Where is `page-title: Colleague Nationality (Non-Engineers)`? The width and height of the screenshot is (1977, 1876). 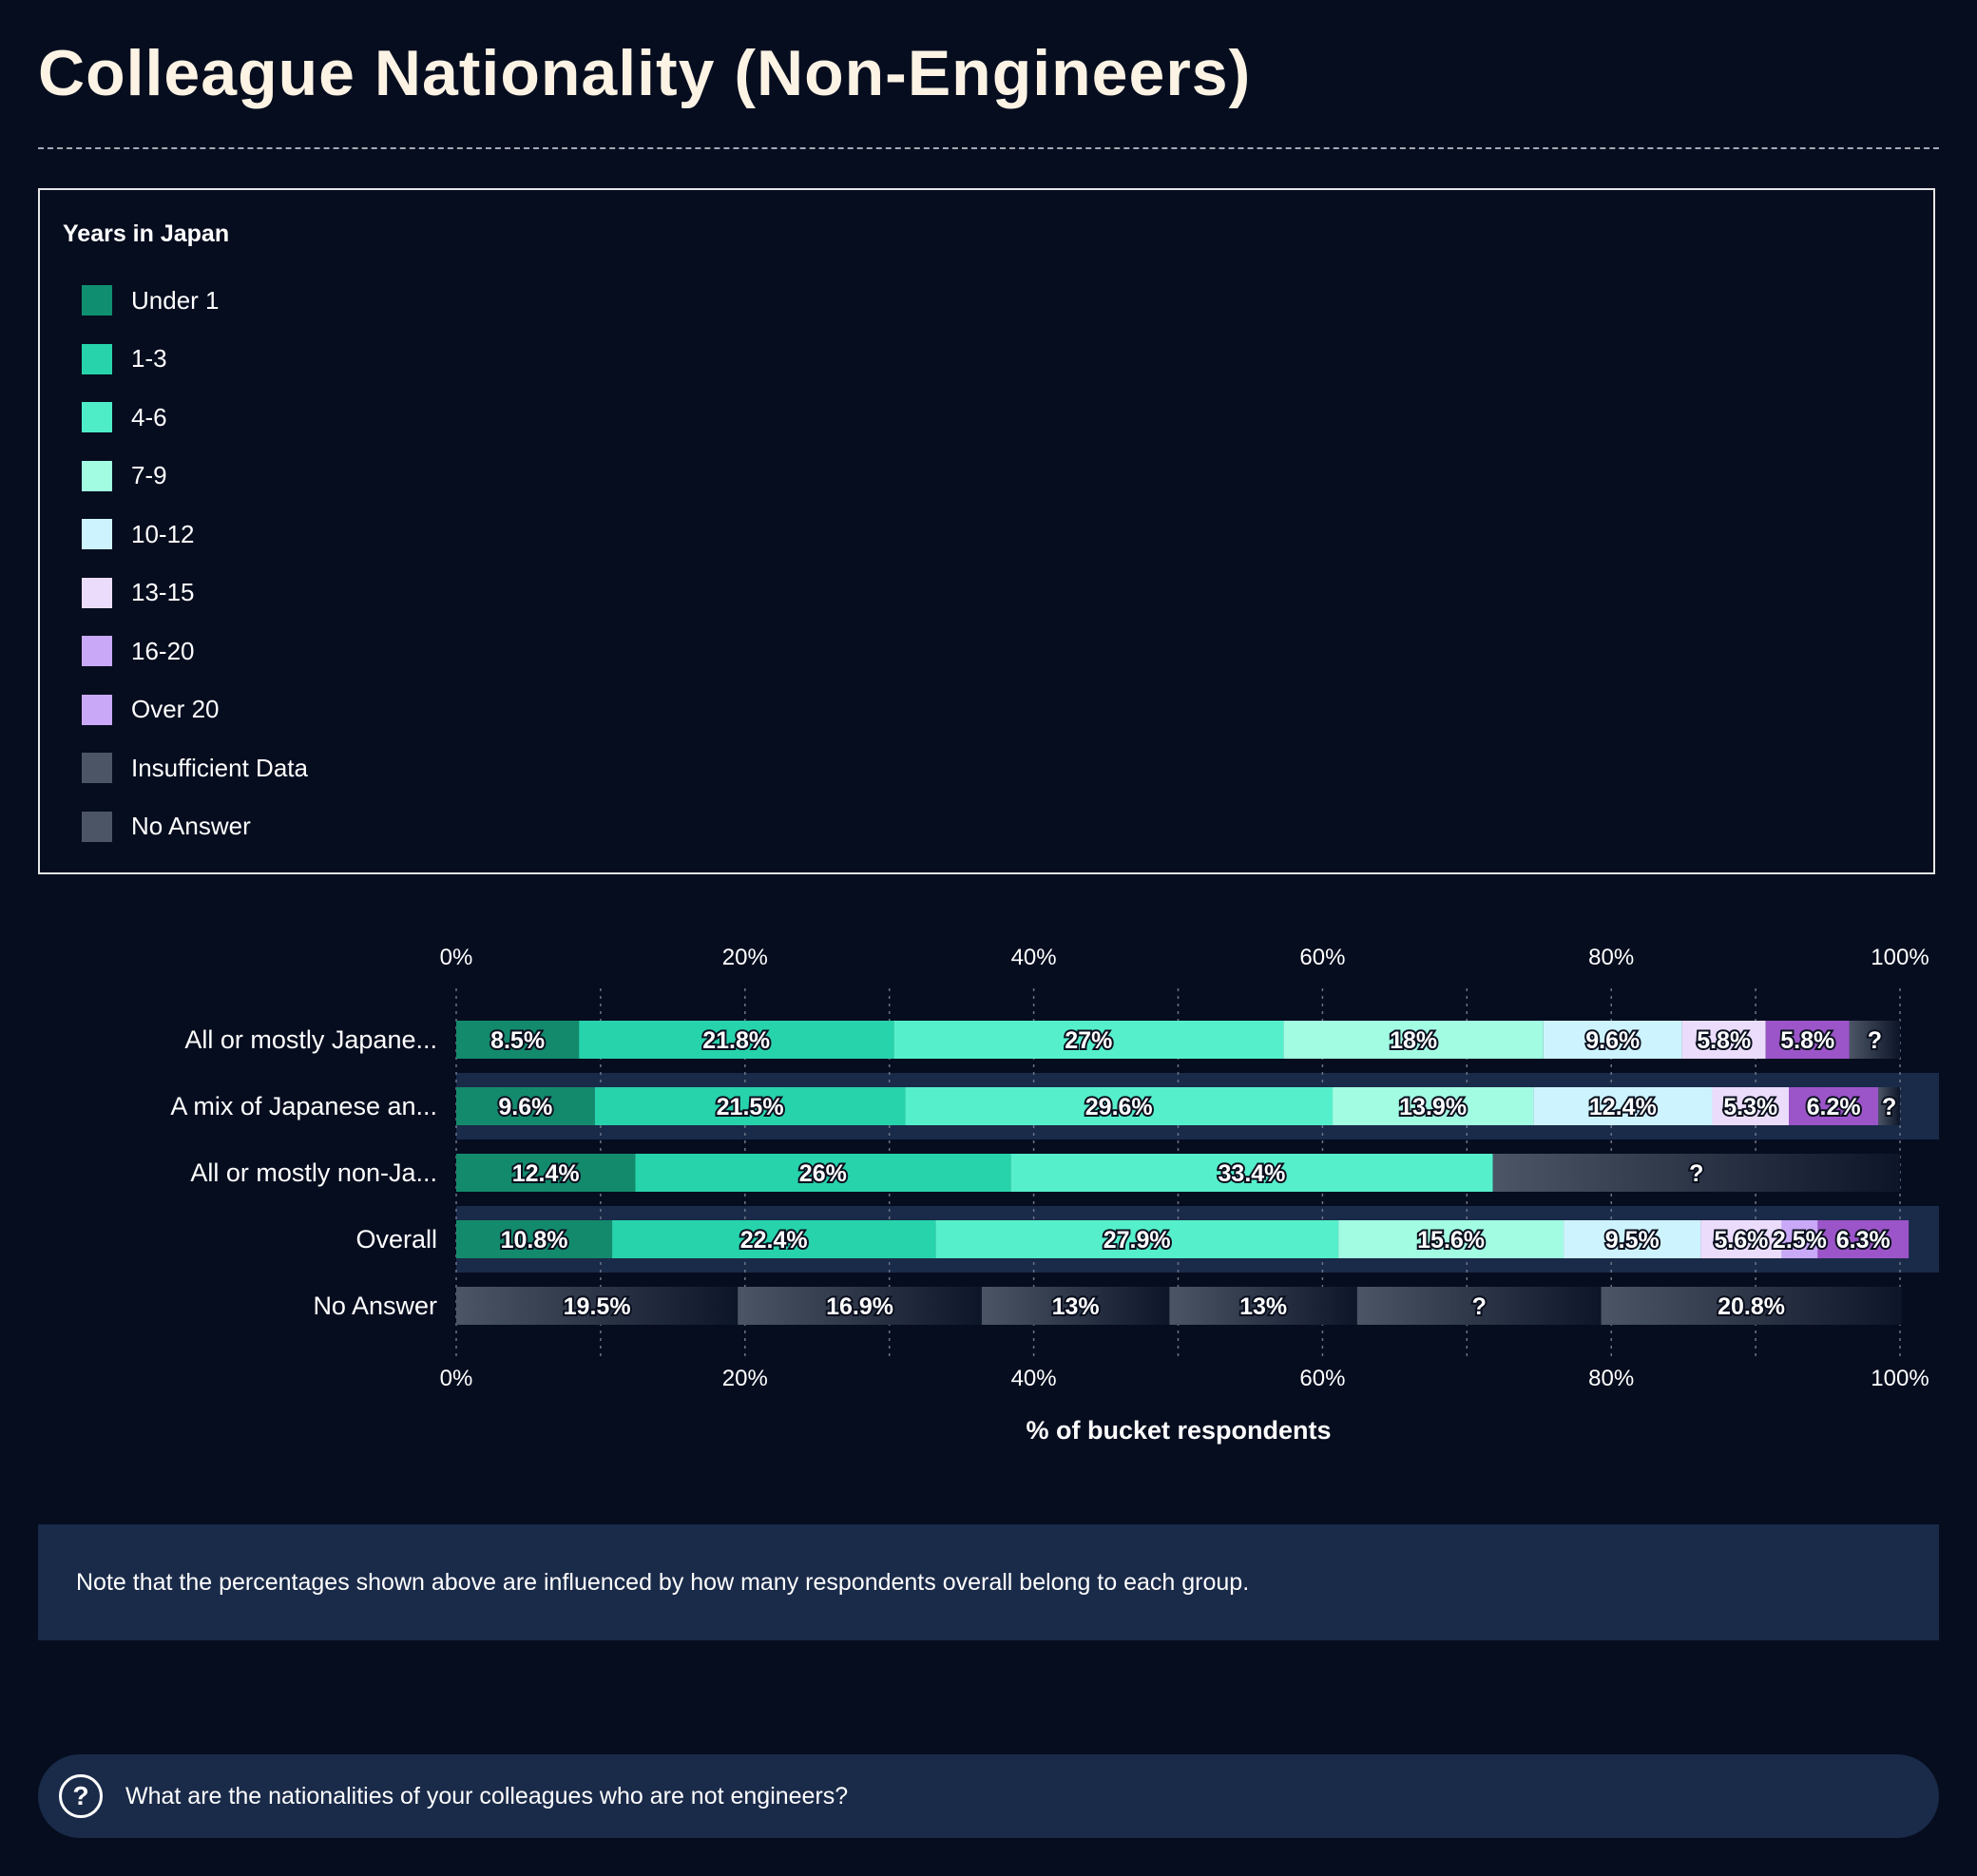
page-title: Colleague Nationality (Non-Engineers) is located at coordinates (645, 73).